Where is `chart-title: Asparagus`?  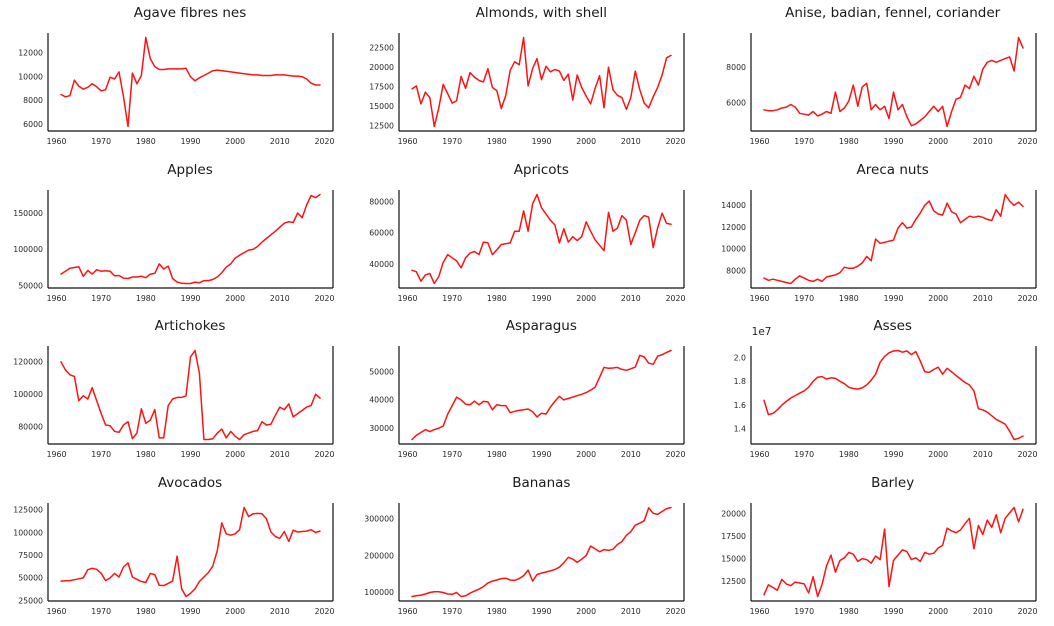
chart-title: Asparagus is located at coordinates (541, 326).